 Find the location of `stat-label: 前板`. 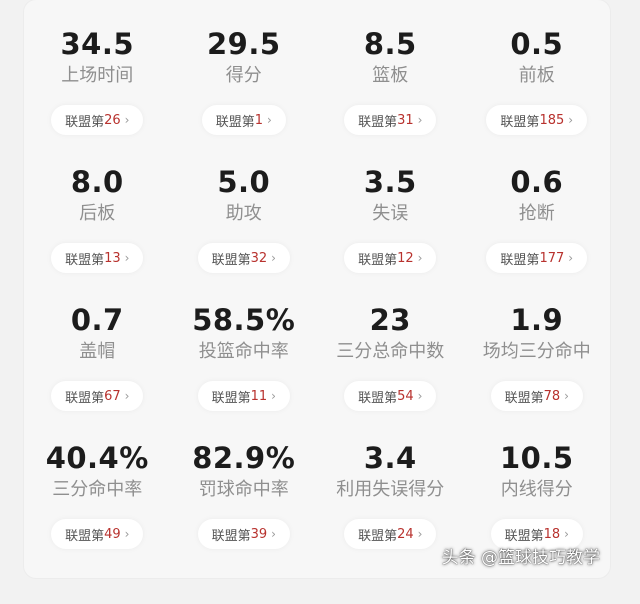

stat-label: 前板 is located at coordinates (536, 75).